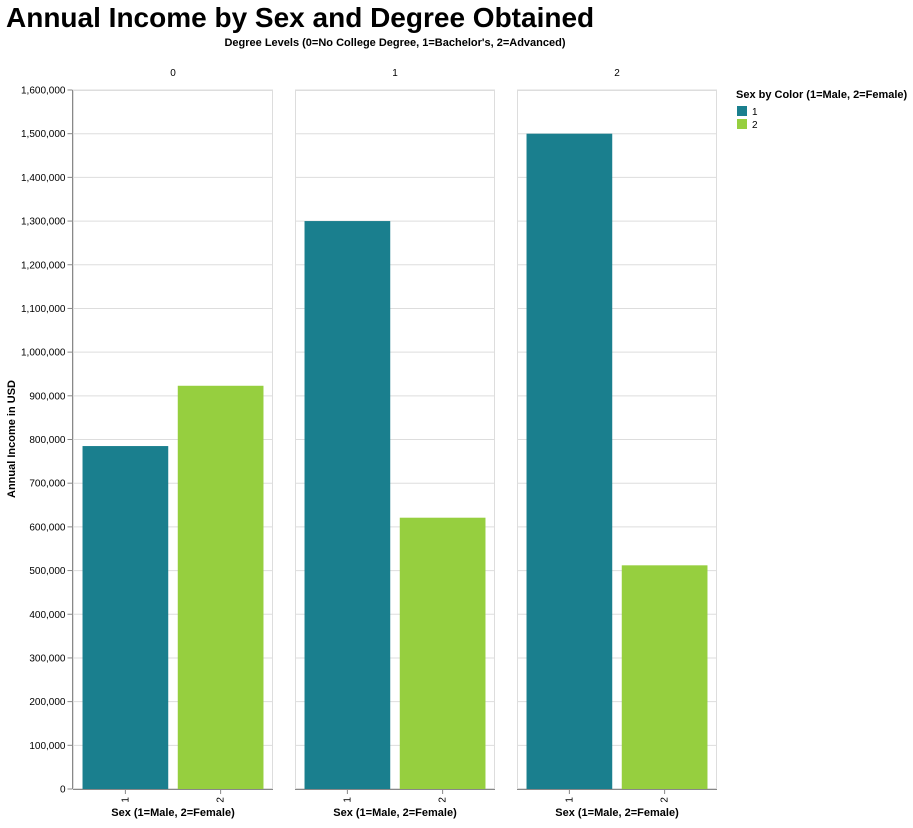 The image size is (913, 828). What do you see at coordinates (43, 265) in the screenshot?
I see `y-tick-label: 1,200,000` at bounding box center [43, 265].